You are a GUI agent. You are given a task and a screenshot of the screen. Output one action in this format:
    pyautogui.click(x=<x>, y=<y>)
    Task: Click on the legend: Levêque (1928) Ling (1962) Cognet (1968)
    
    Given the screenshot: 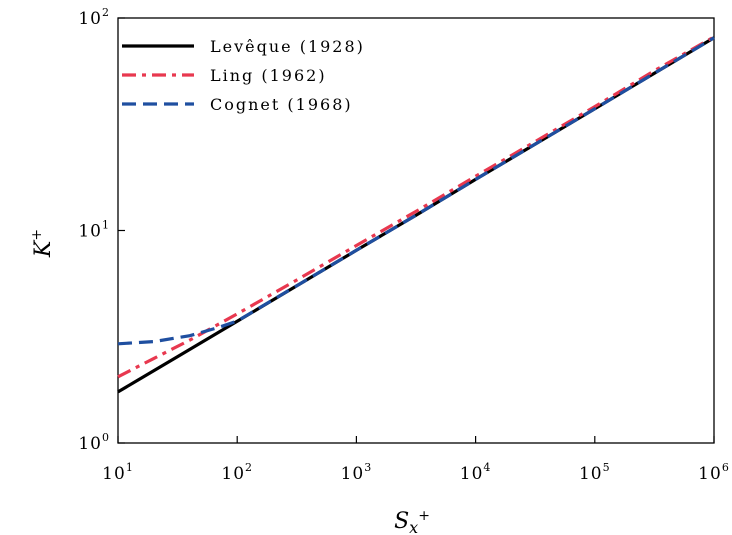 What is the action you would take?
    pyautogui.click(x=243, y=75)
    